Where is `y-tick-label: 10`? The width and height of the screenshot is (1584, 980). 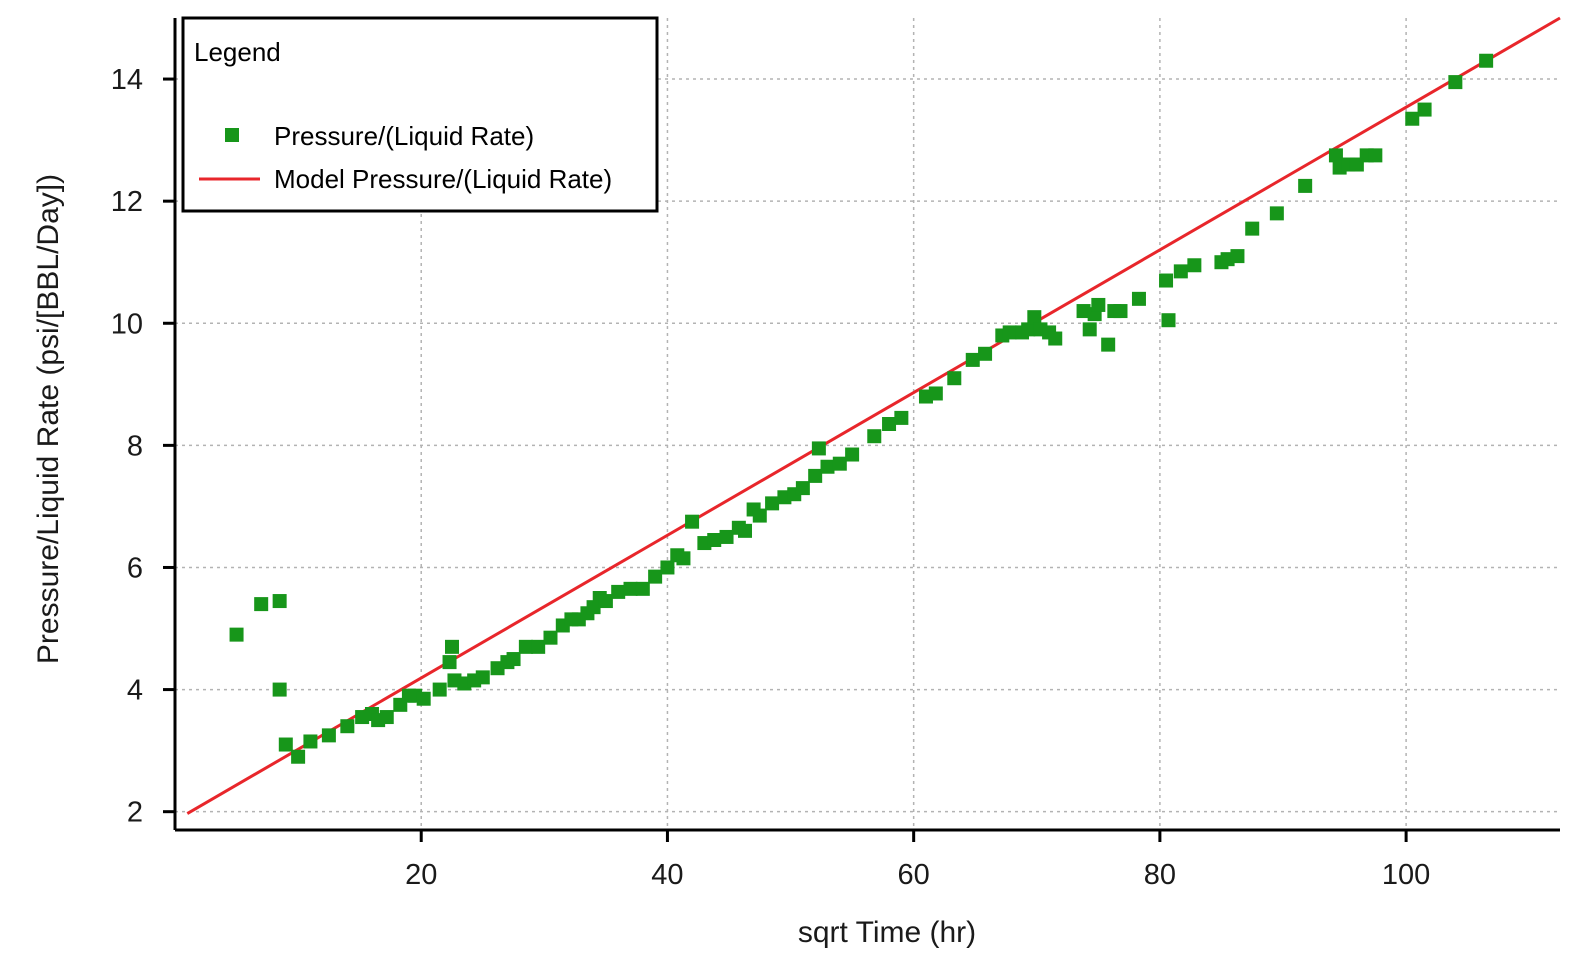
y-tick-label: 10 is located at coordinates (127, 324).